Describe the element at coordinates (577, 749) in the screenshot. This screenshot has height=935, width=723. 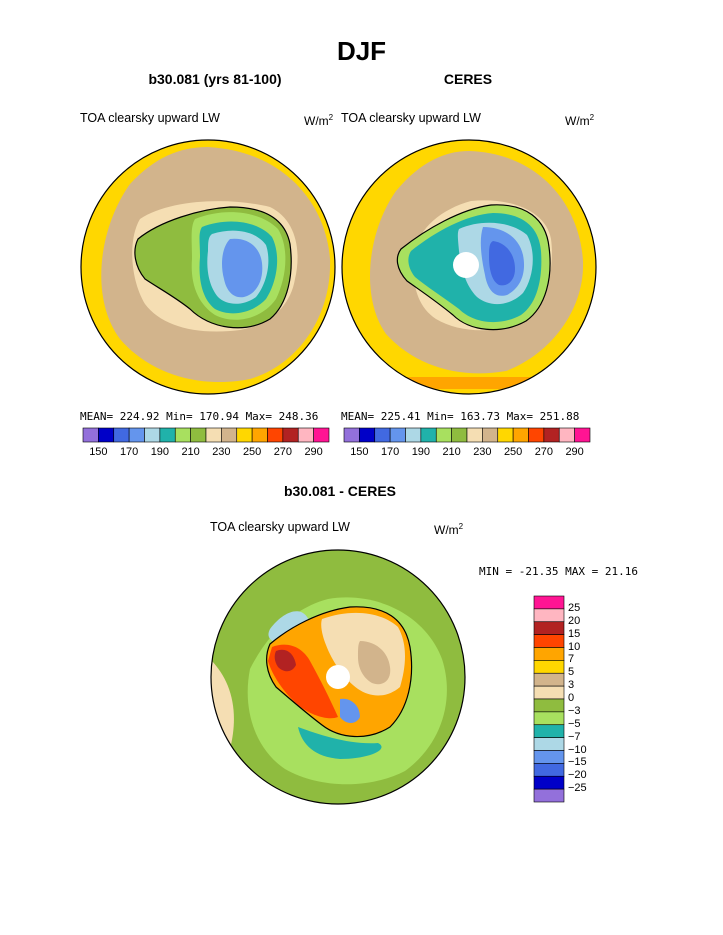
I see `colorbar-label: −10` at that location.